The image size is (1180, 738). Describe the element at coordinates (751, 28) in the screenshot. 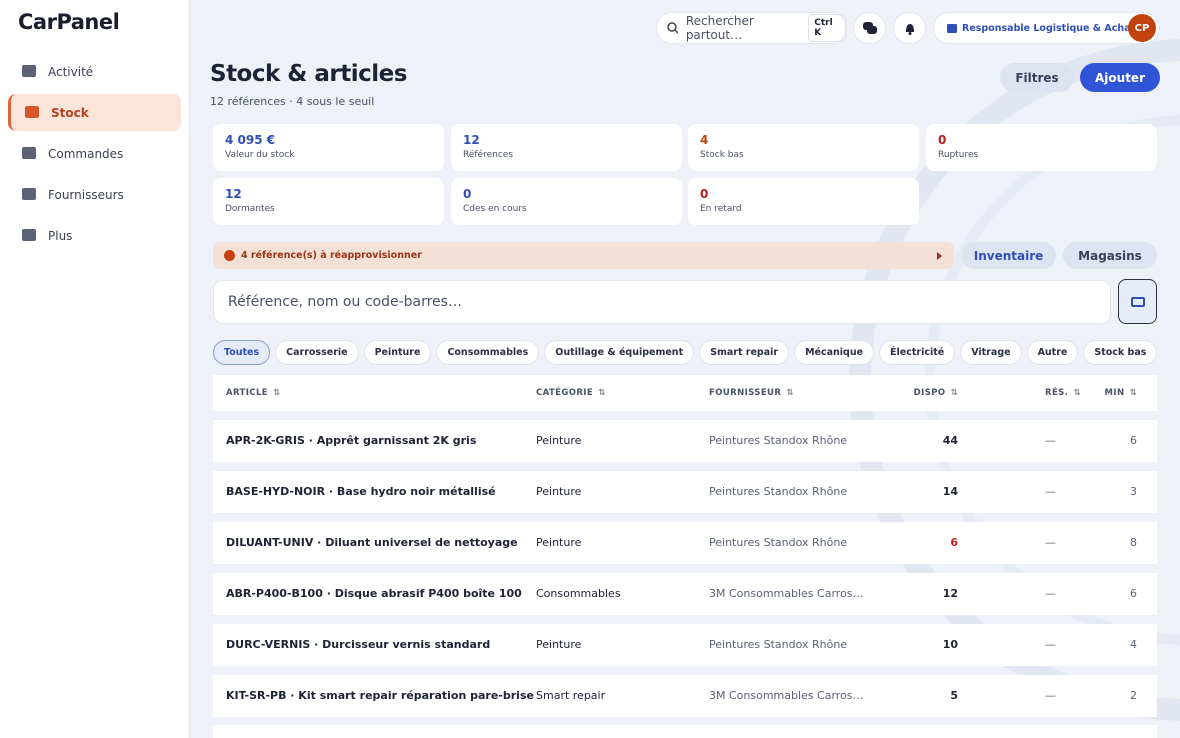

I see `global-search: Rechercher partout… Ctrl K` at that location.